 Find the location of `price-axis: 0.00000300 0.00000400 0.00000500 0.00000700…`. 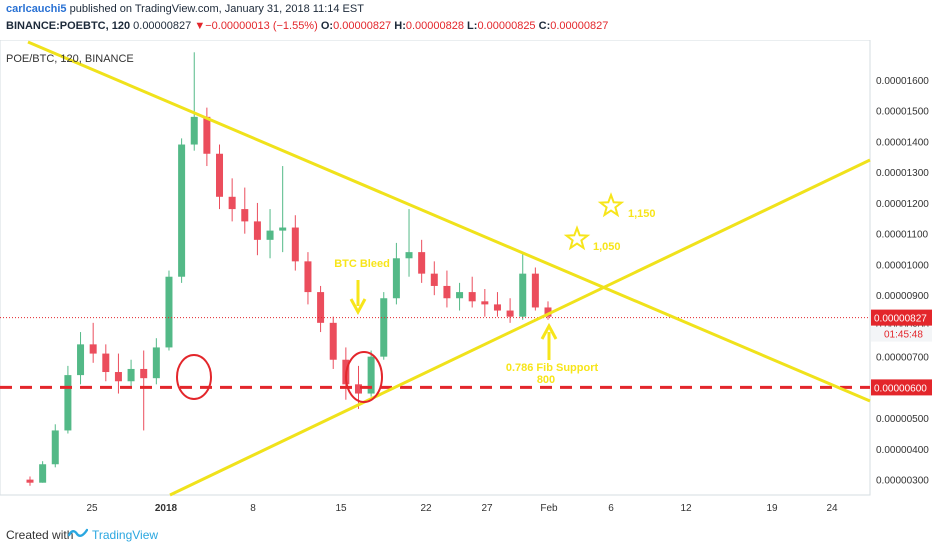

price-axis: 0.00000300 0.00000400 0.00000500 0.00000700… is located at coordinates (901, 281).